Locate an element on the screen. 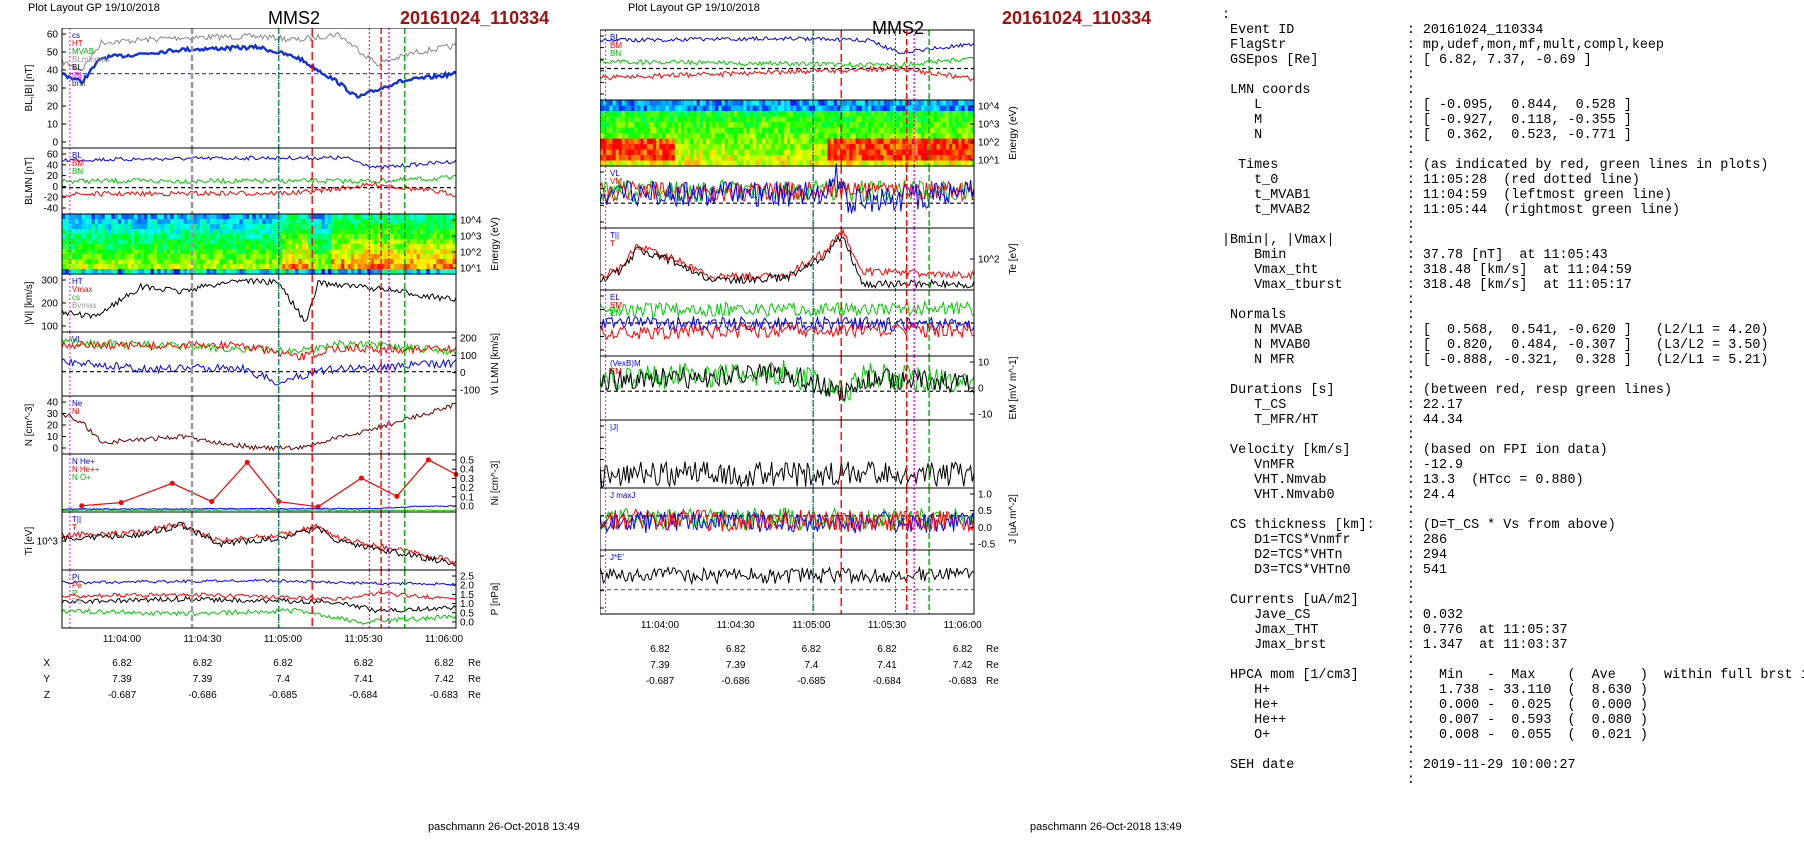 The image size is (1804, 841). legend-entry: Pb is located at coordinates (77, 601).